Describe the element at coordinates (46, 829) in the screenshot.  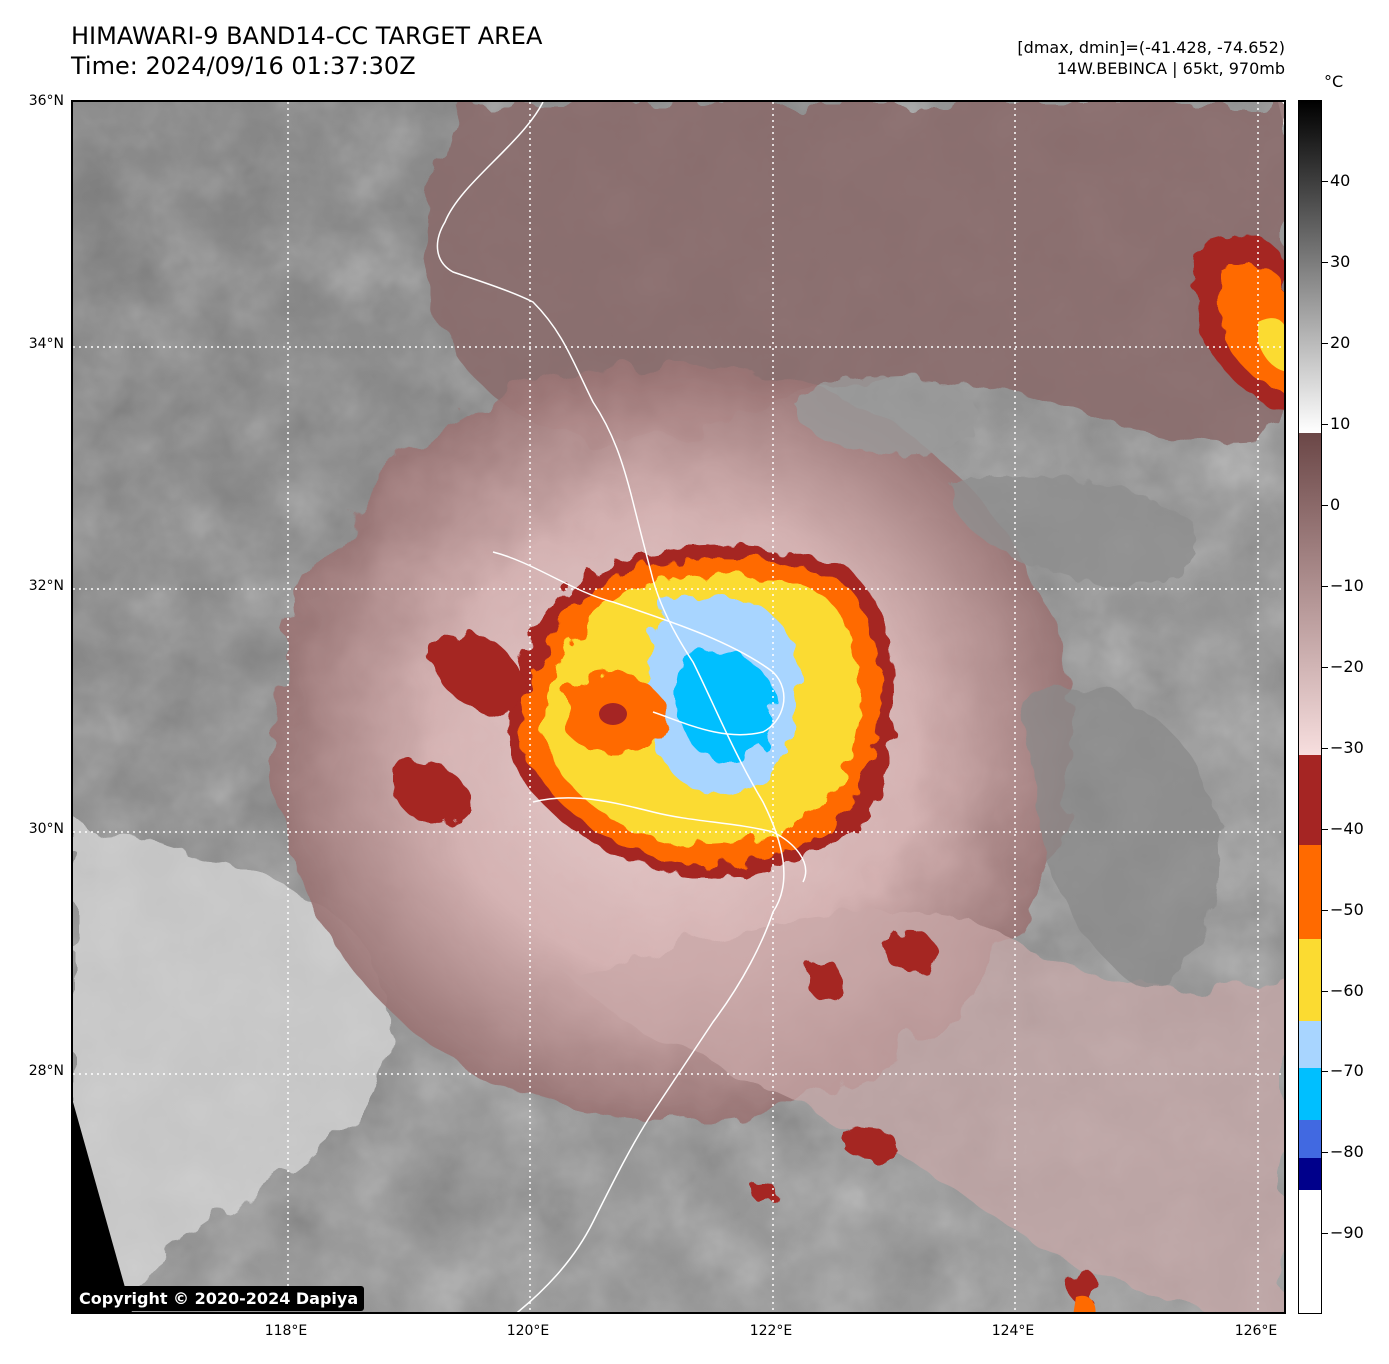
I see `lat-label: 30°N` at that location.